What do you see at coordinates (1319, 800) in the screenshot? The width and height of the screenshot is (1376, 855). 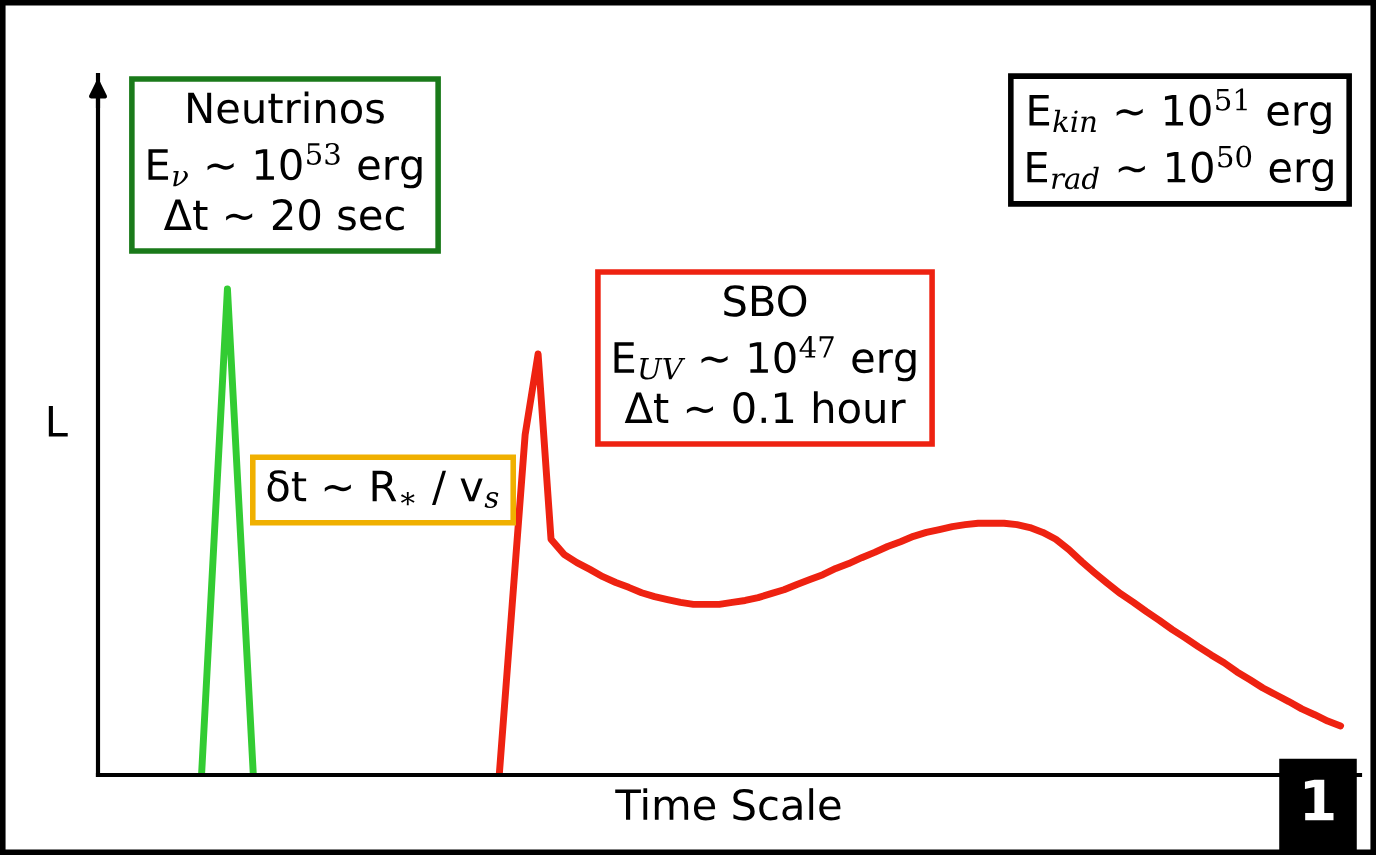 I see `text: 1` at bounding box center [1319, 800].